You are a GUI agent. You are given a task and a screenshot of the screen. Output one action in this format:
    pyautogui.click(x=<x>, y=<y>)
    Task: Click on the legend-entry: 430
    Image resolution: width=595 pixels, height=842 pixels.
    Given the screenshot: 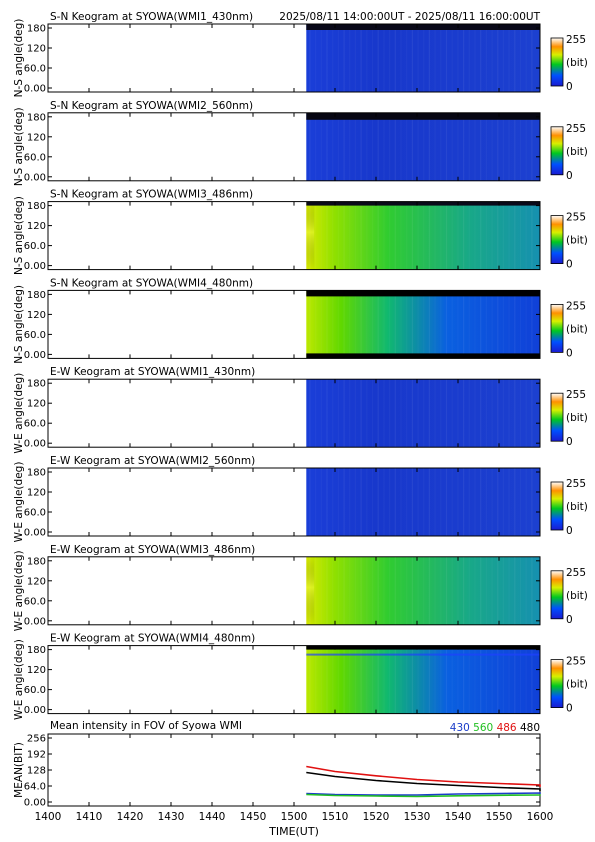 What is the action you would take?
    pyautogui.click(x=460, y=728)
    